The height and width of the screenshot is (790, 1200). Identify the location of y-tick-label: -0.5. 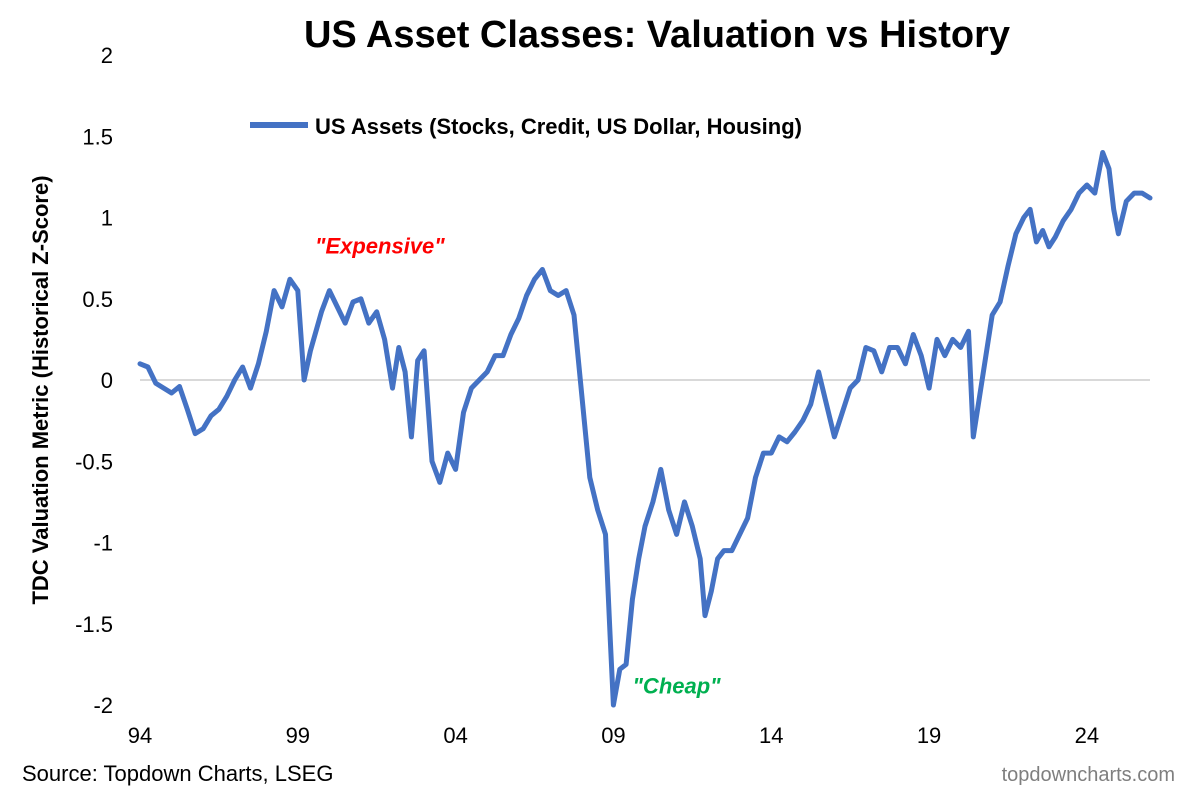
(94, 461).